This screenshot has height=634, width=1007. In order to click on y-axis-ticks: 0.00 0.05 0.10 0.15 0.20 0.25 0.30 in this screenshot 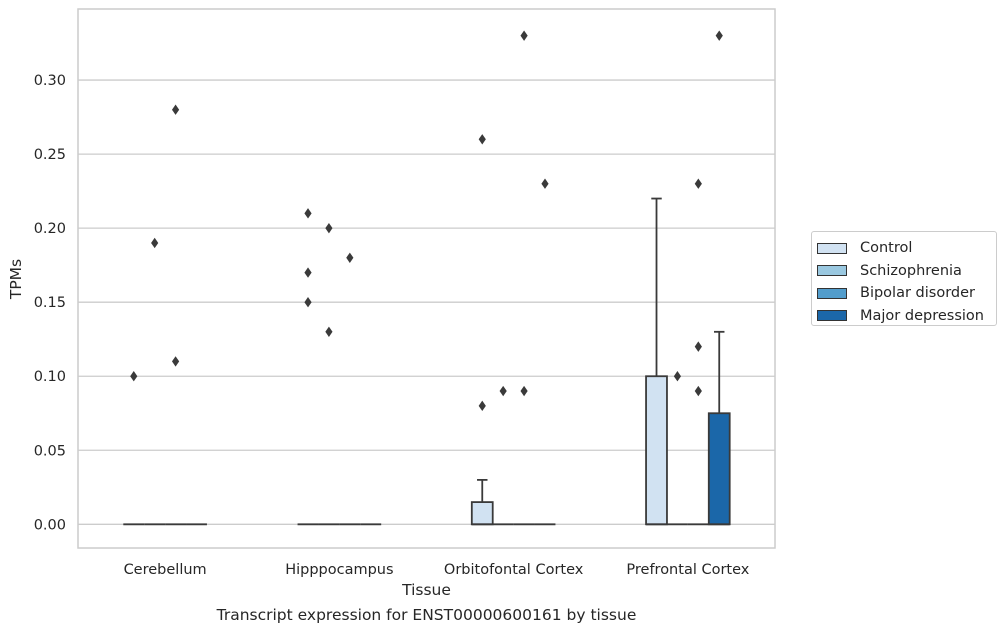, I will do `click(50, 303)`.